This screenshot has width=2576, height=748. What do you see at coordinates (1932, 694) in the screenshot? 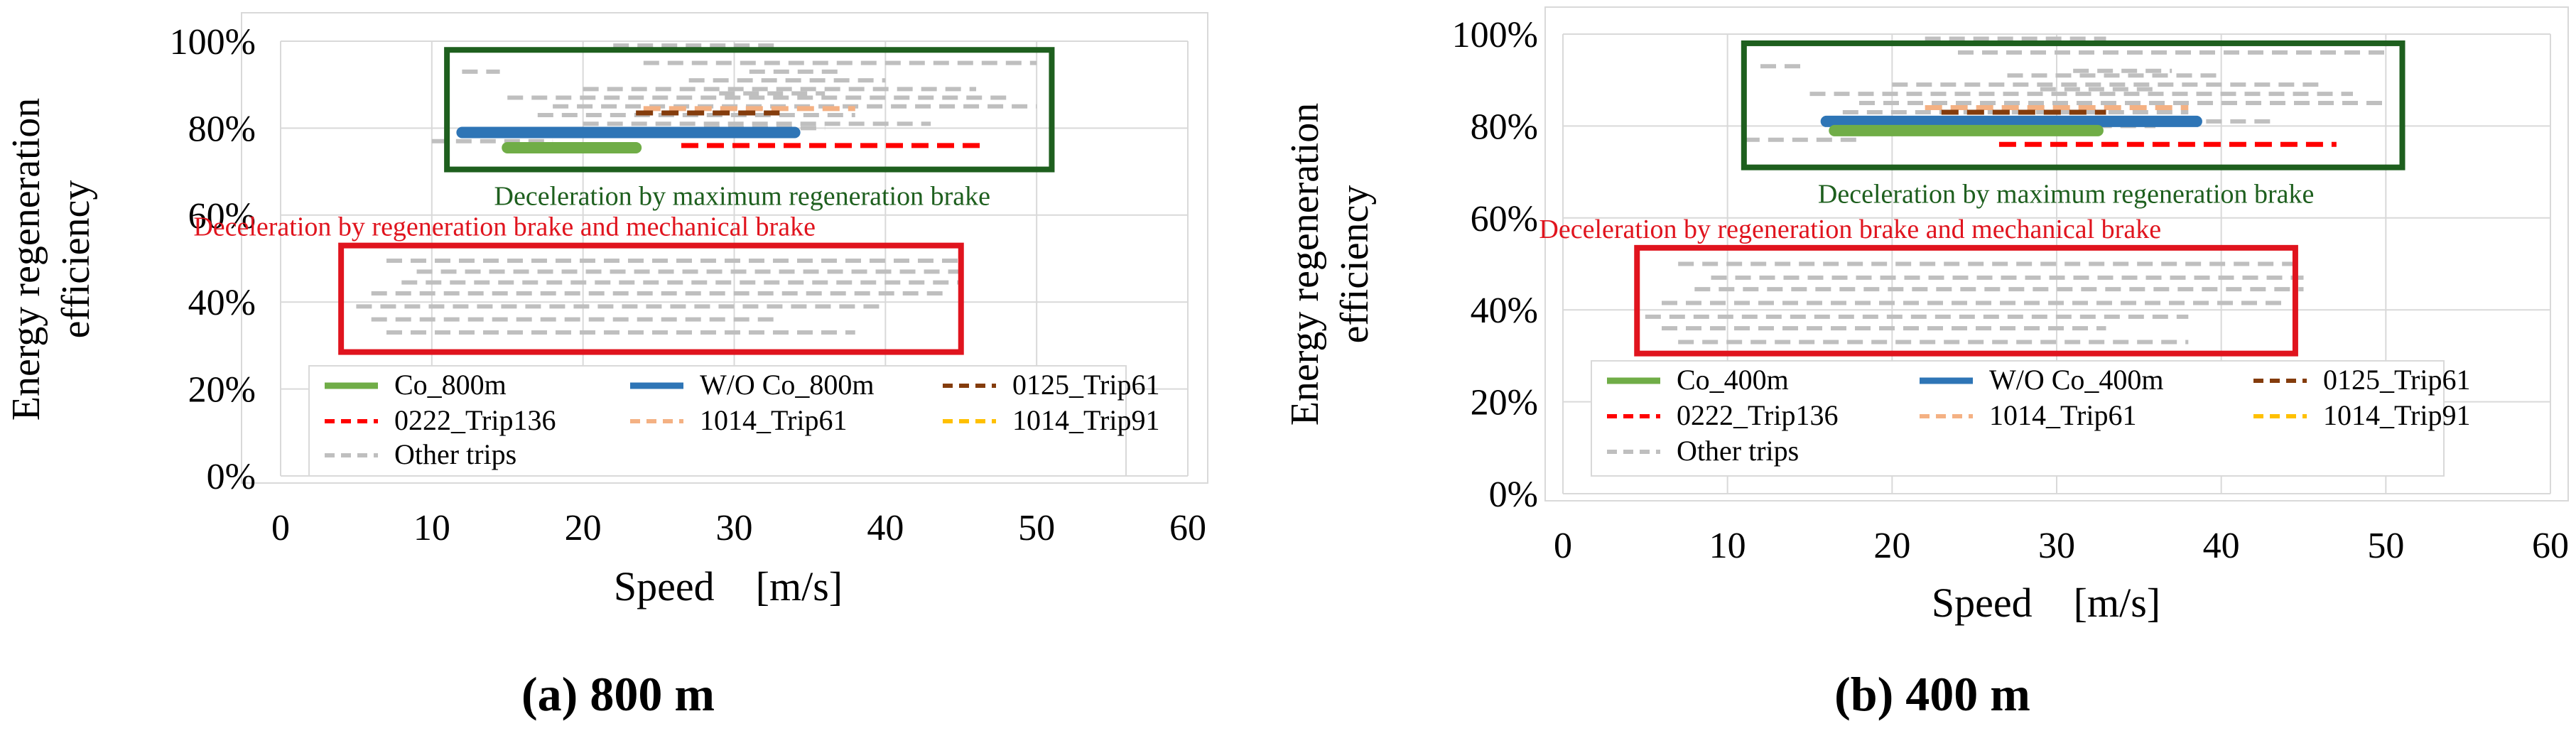
I see `figure-caption: (b) 400 m` at bounding box center [1932, 694].